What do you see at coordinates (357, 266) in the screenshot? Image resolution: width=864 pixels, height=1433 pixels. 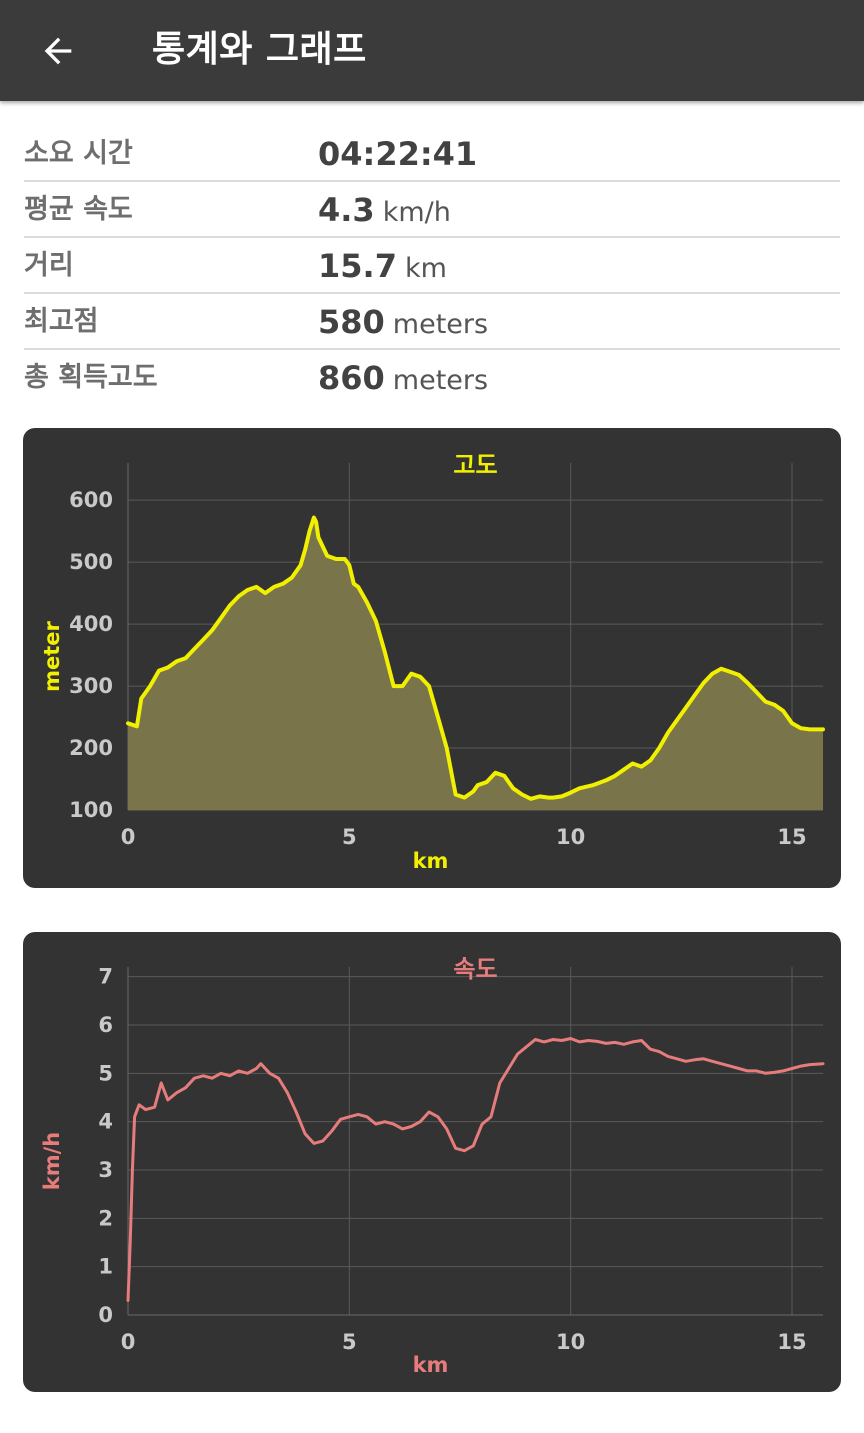 I see `stat-number: 15.7` at bounding box center [357, 266].